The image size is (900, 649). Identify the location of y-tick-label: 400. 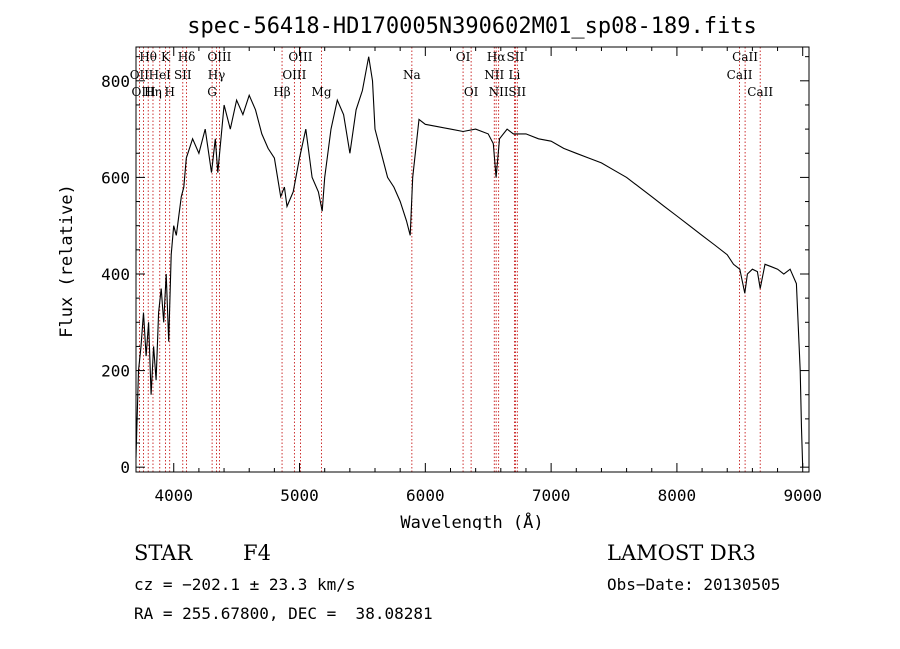
(115, 274).